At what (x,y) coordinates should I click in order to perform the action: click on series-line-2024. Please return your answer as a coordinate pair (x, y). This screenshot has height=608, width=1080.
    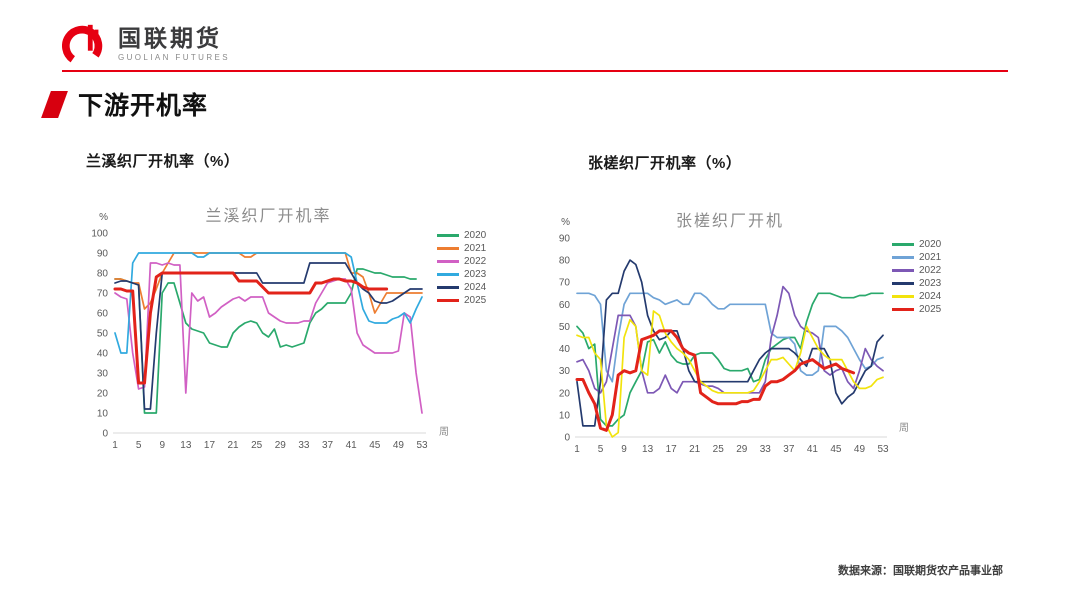
    Looking at the image, I should click on (730, 374).